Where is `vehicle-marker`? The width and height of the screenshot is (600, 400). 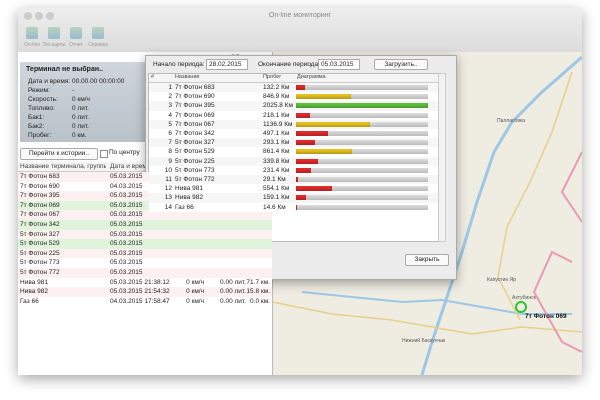 vehicle-marker is located at coordinates (521, 307).